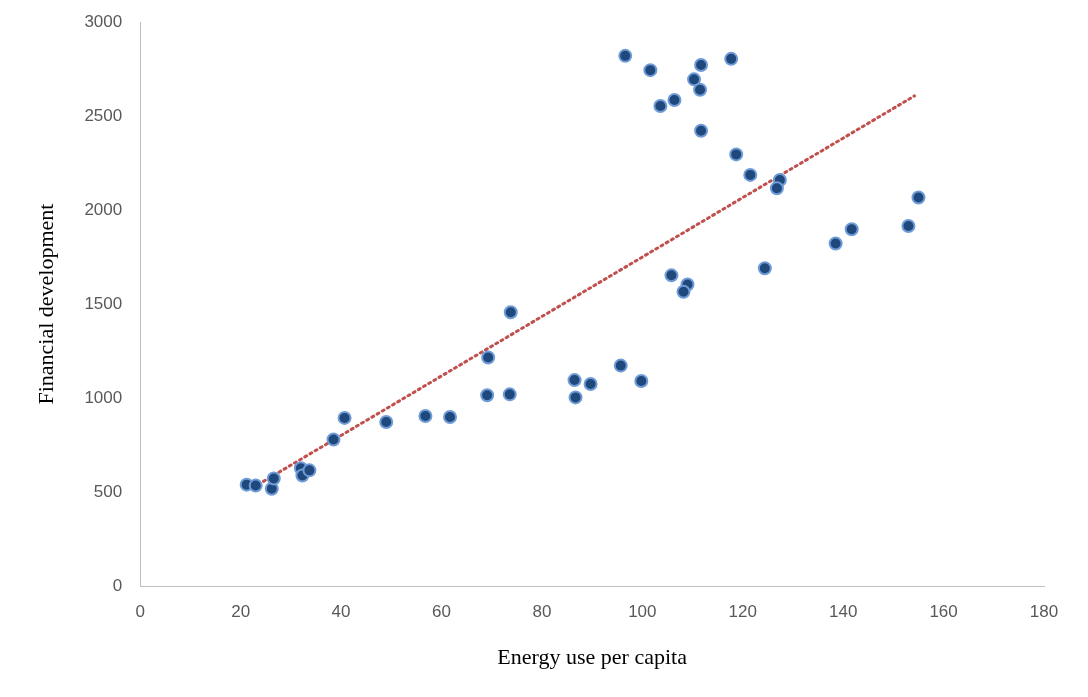  I want to click on y-tick-label: 500, so click(108, 491).